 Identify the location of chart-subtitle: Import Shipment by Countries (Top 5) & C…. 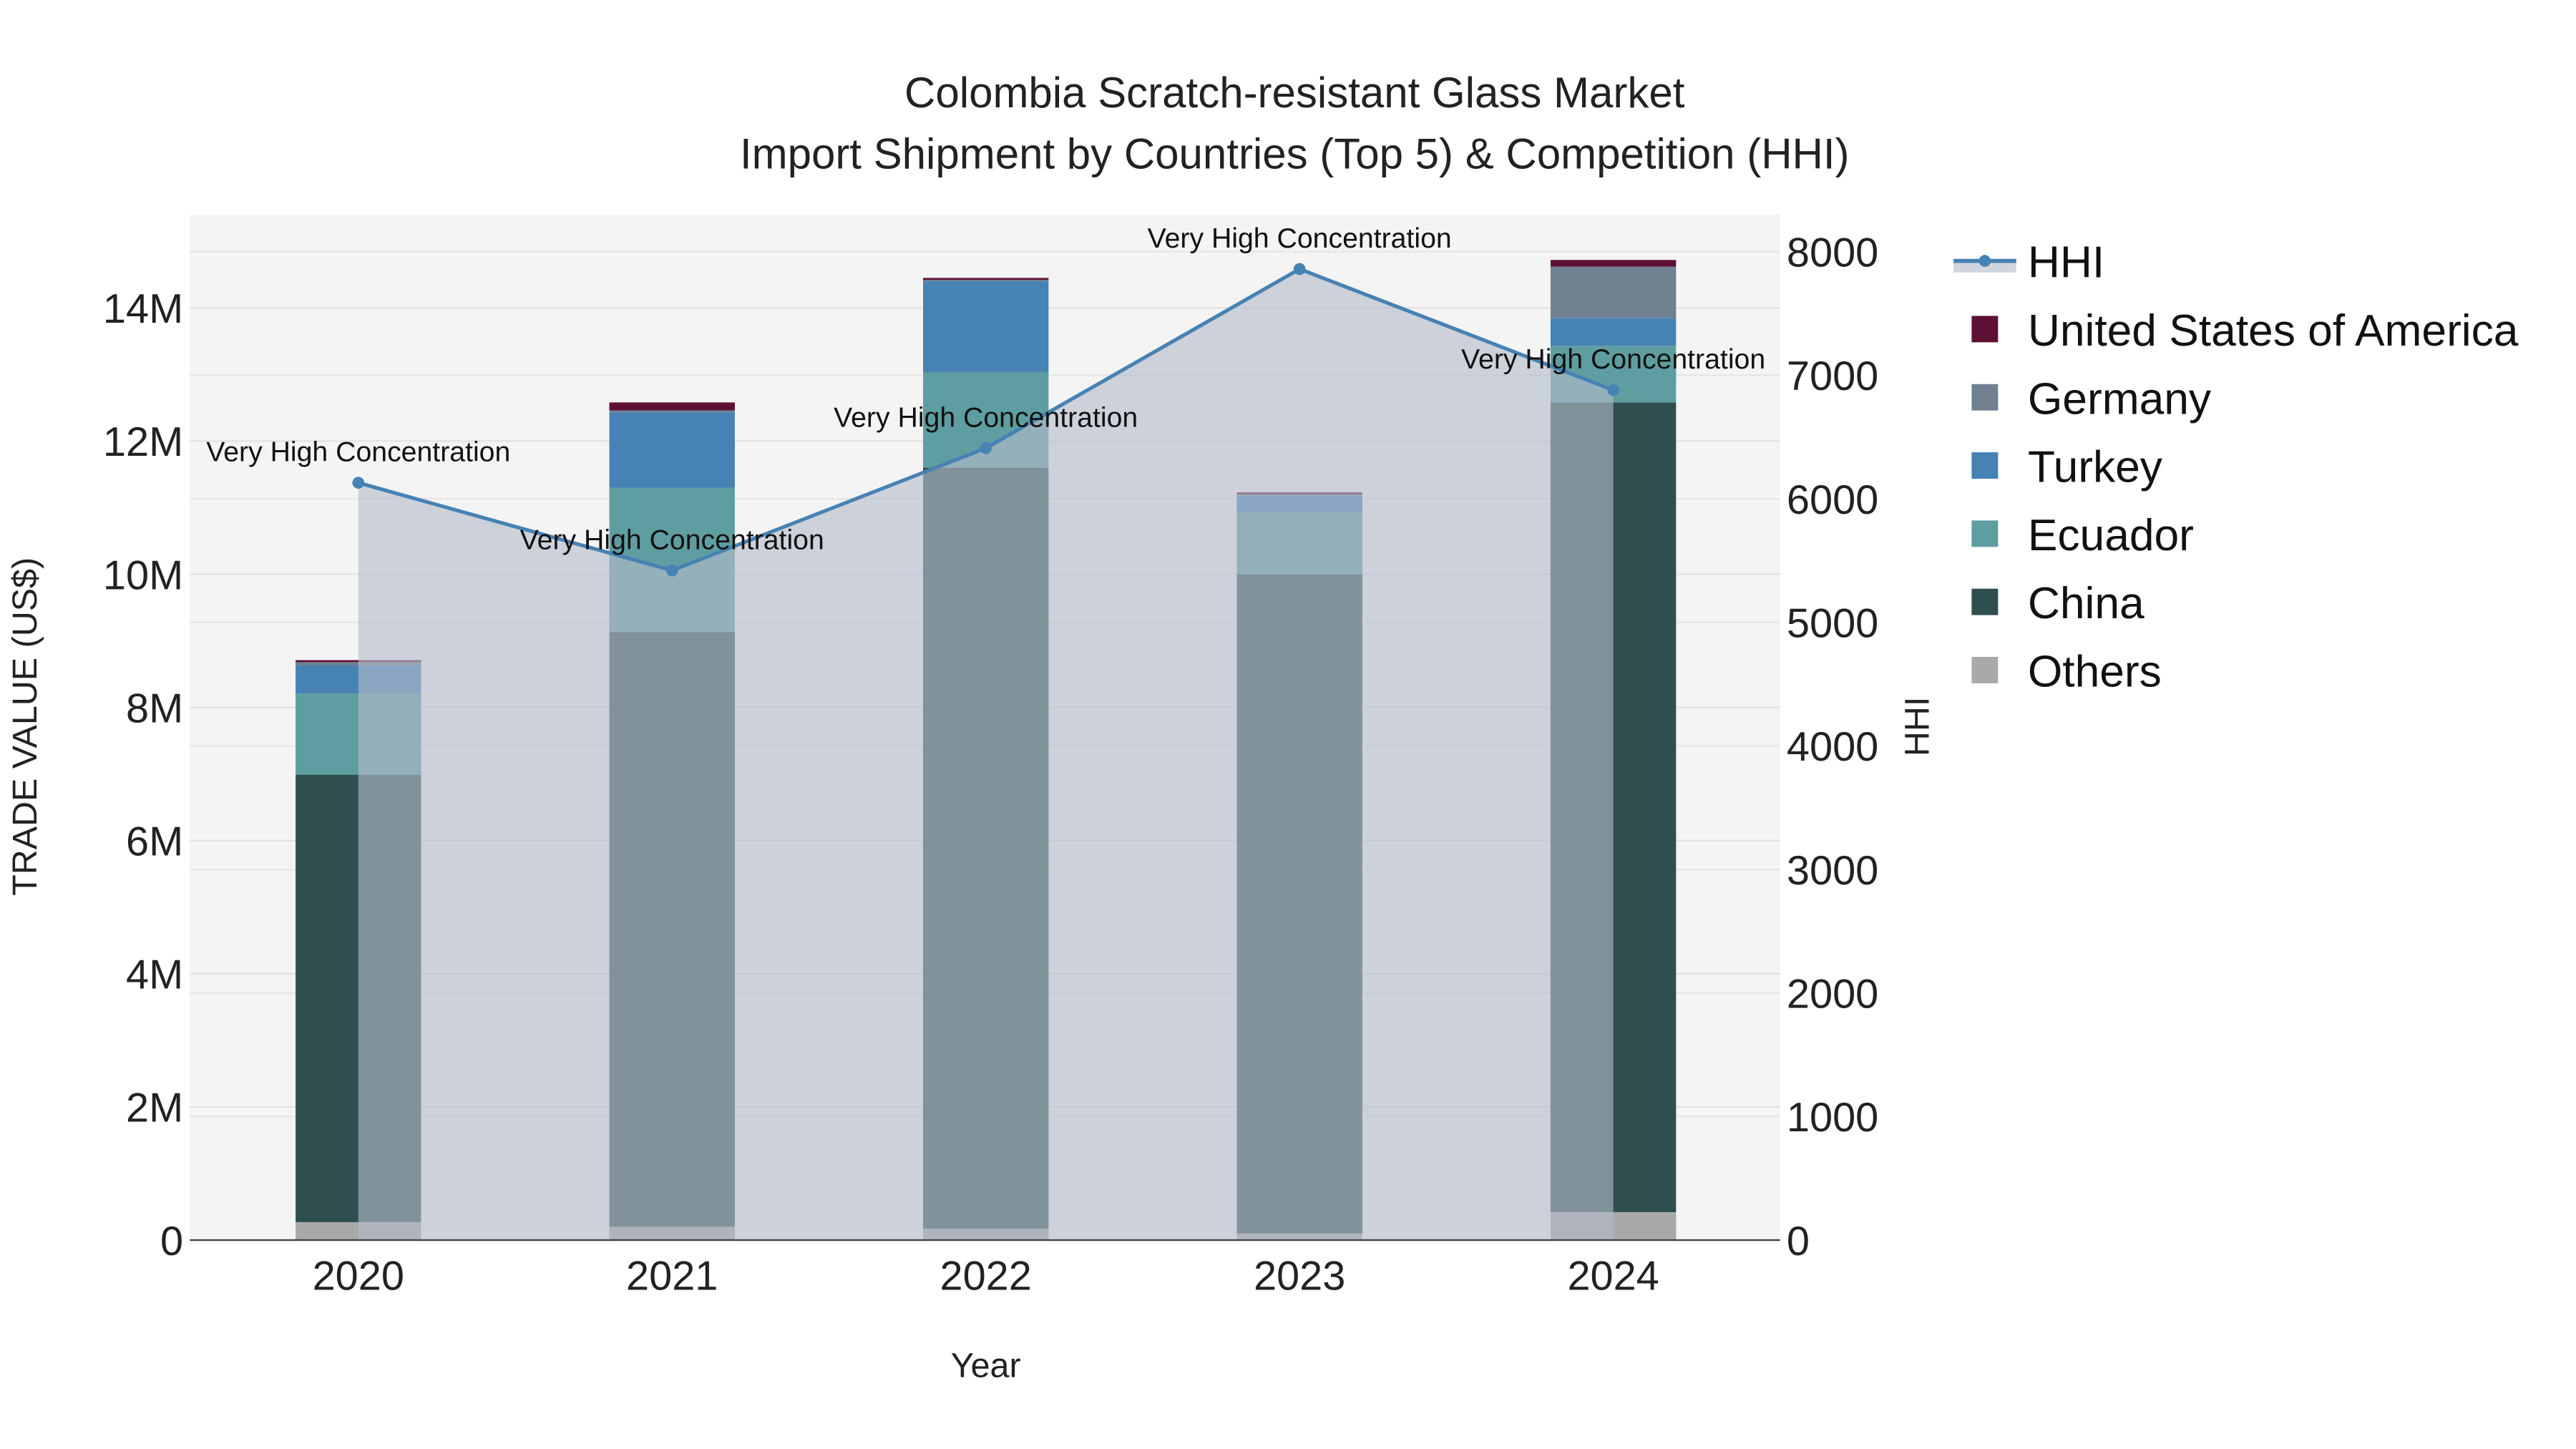
(1295, 153).